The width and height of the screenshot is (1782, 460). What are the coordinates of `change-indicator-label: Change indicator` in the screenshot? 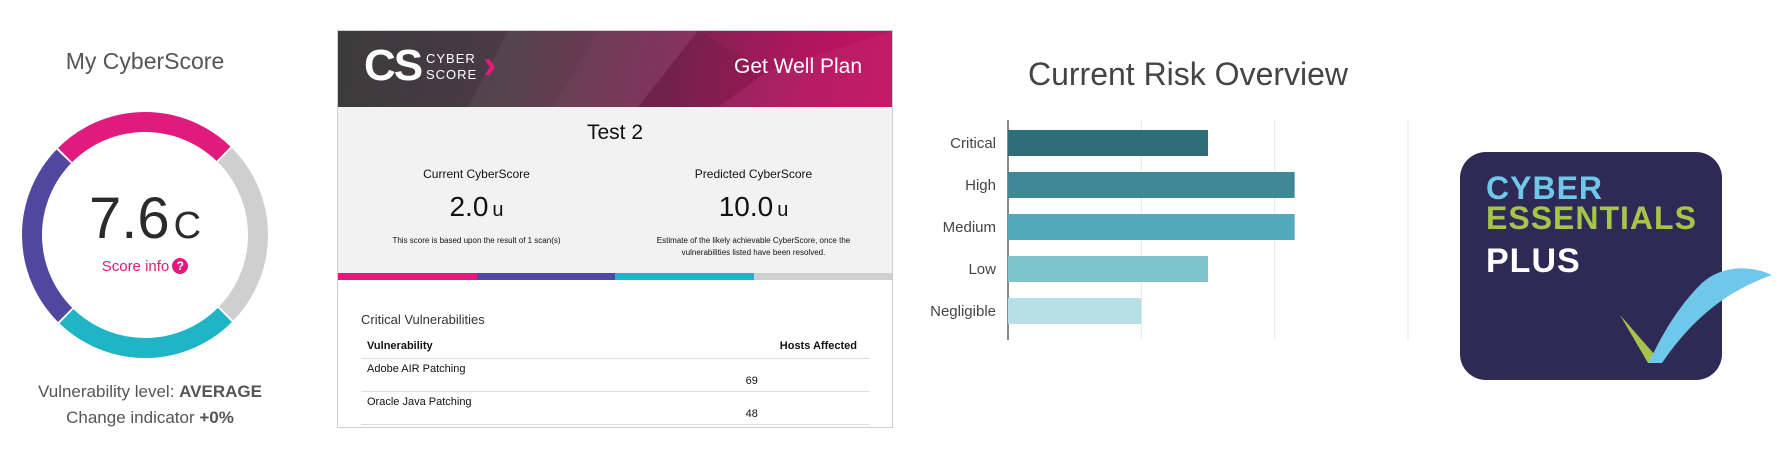 It's located at (130, 417).